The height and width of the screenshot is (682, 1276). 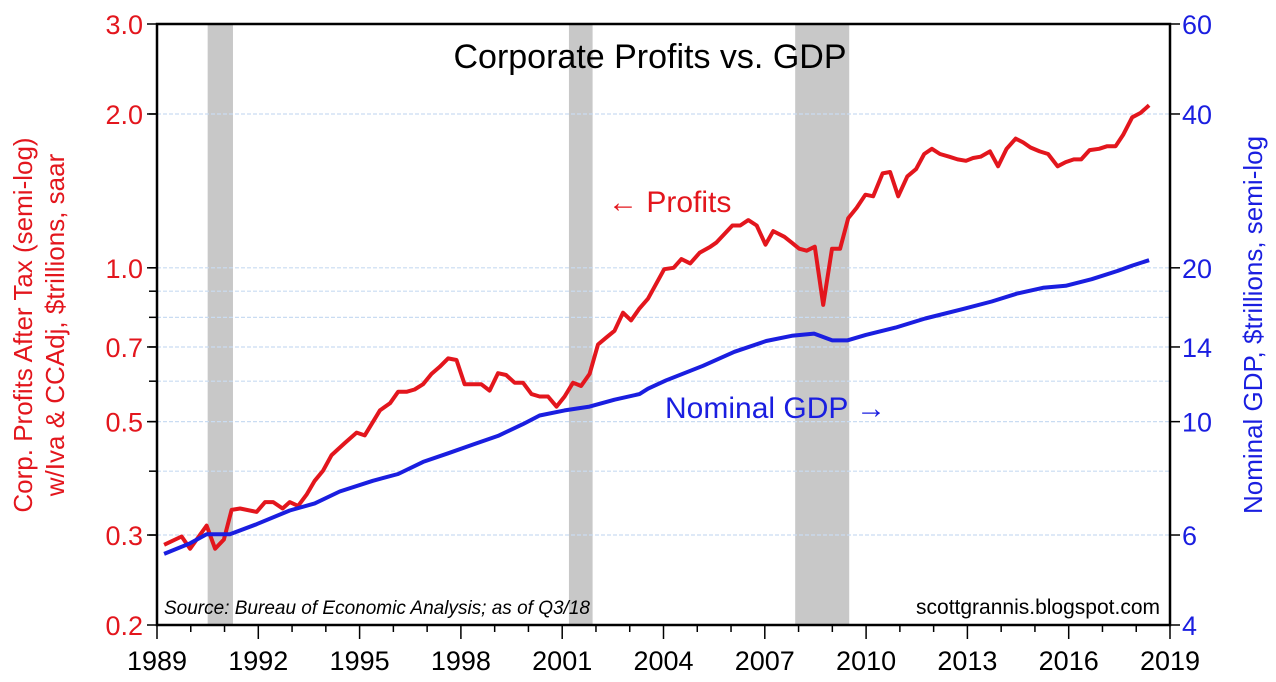 I want to click on right-tick-label: 6, so click(x=1189, y=536).